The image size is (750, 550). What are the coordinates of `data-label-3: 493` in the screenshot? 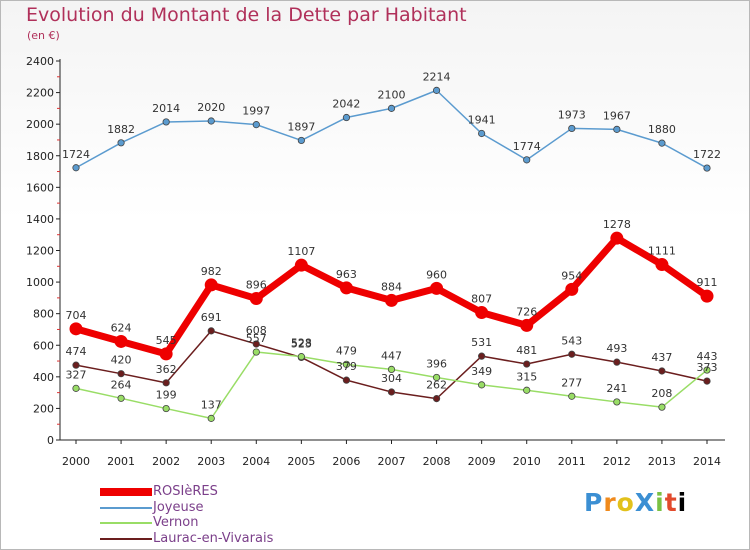 It's located at (616, 348).